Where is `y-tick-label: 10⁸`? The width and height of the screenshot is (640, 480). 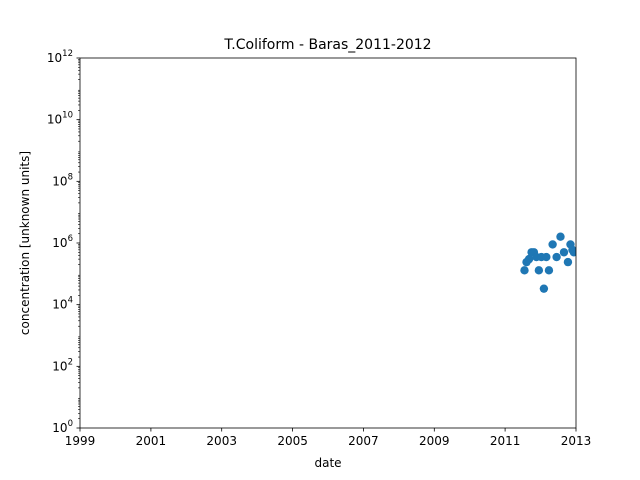 y-tick-label: 10⁸ is located at coordinates (62, 180).